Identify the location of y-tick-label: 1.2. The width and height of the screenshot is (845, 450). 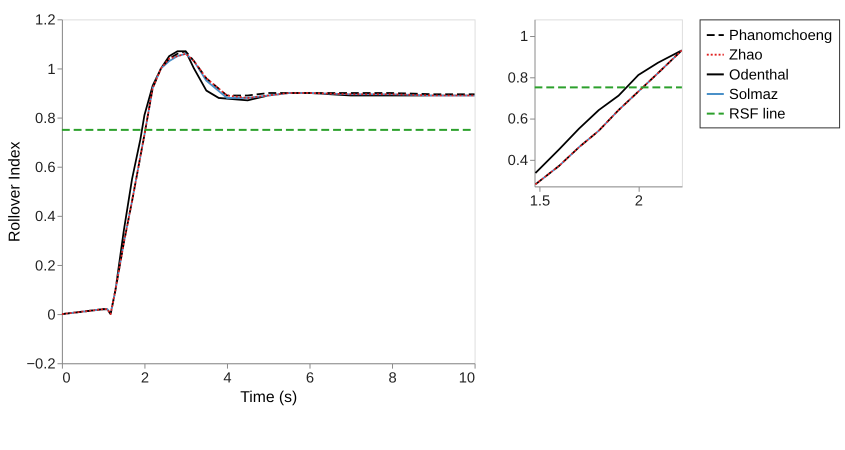
(45, 20).